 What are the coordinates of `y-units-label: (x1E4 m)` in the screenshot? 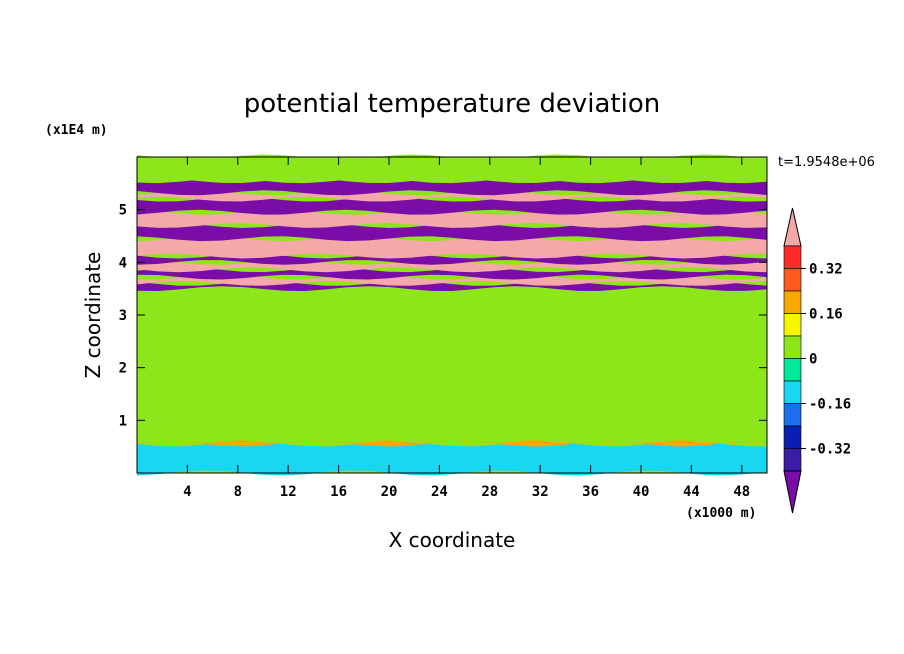 It's located at (76, 130).